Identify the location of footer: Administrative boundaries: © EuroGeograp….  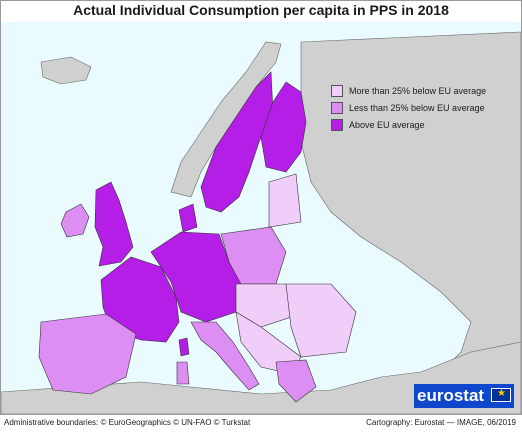
(261, 423).